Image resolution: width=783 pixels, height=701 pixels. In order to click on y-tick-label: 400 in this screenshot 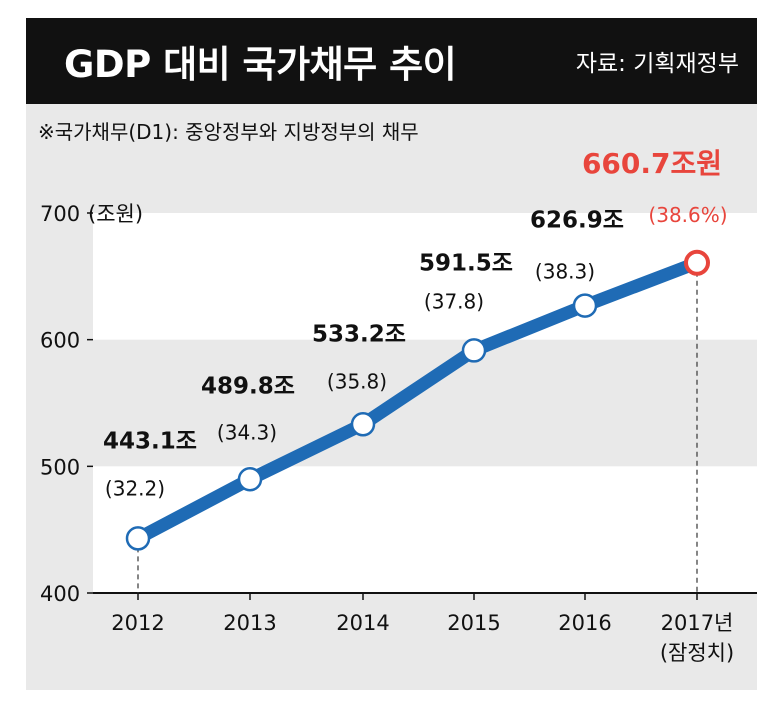, I will do `click(60, 594)`.